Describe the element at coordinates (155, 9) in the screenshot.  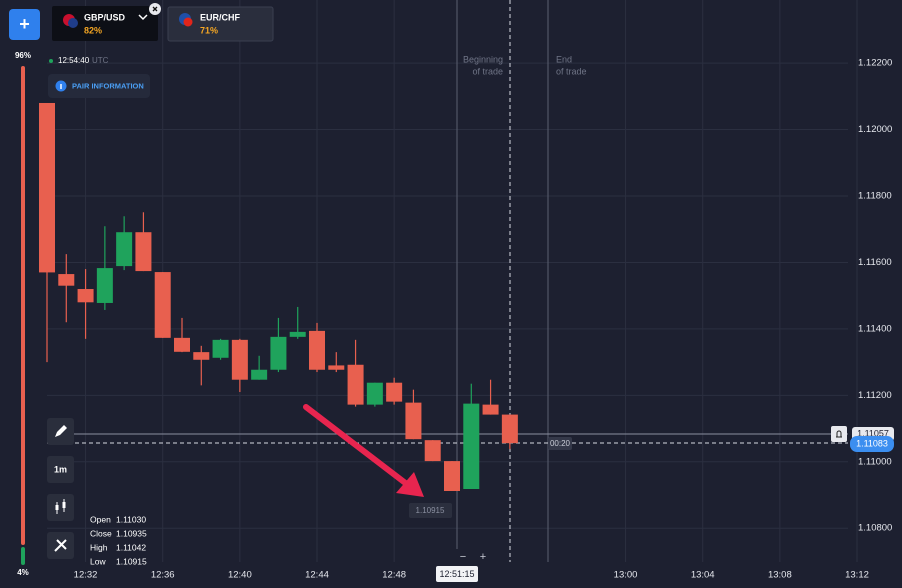
I see `close-icon` at that location.